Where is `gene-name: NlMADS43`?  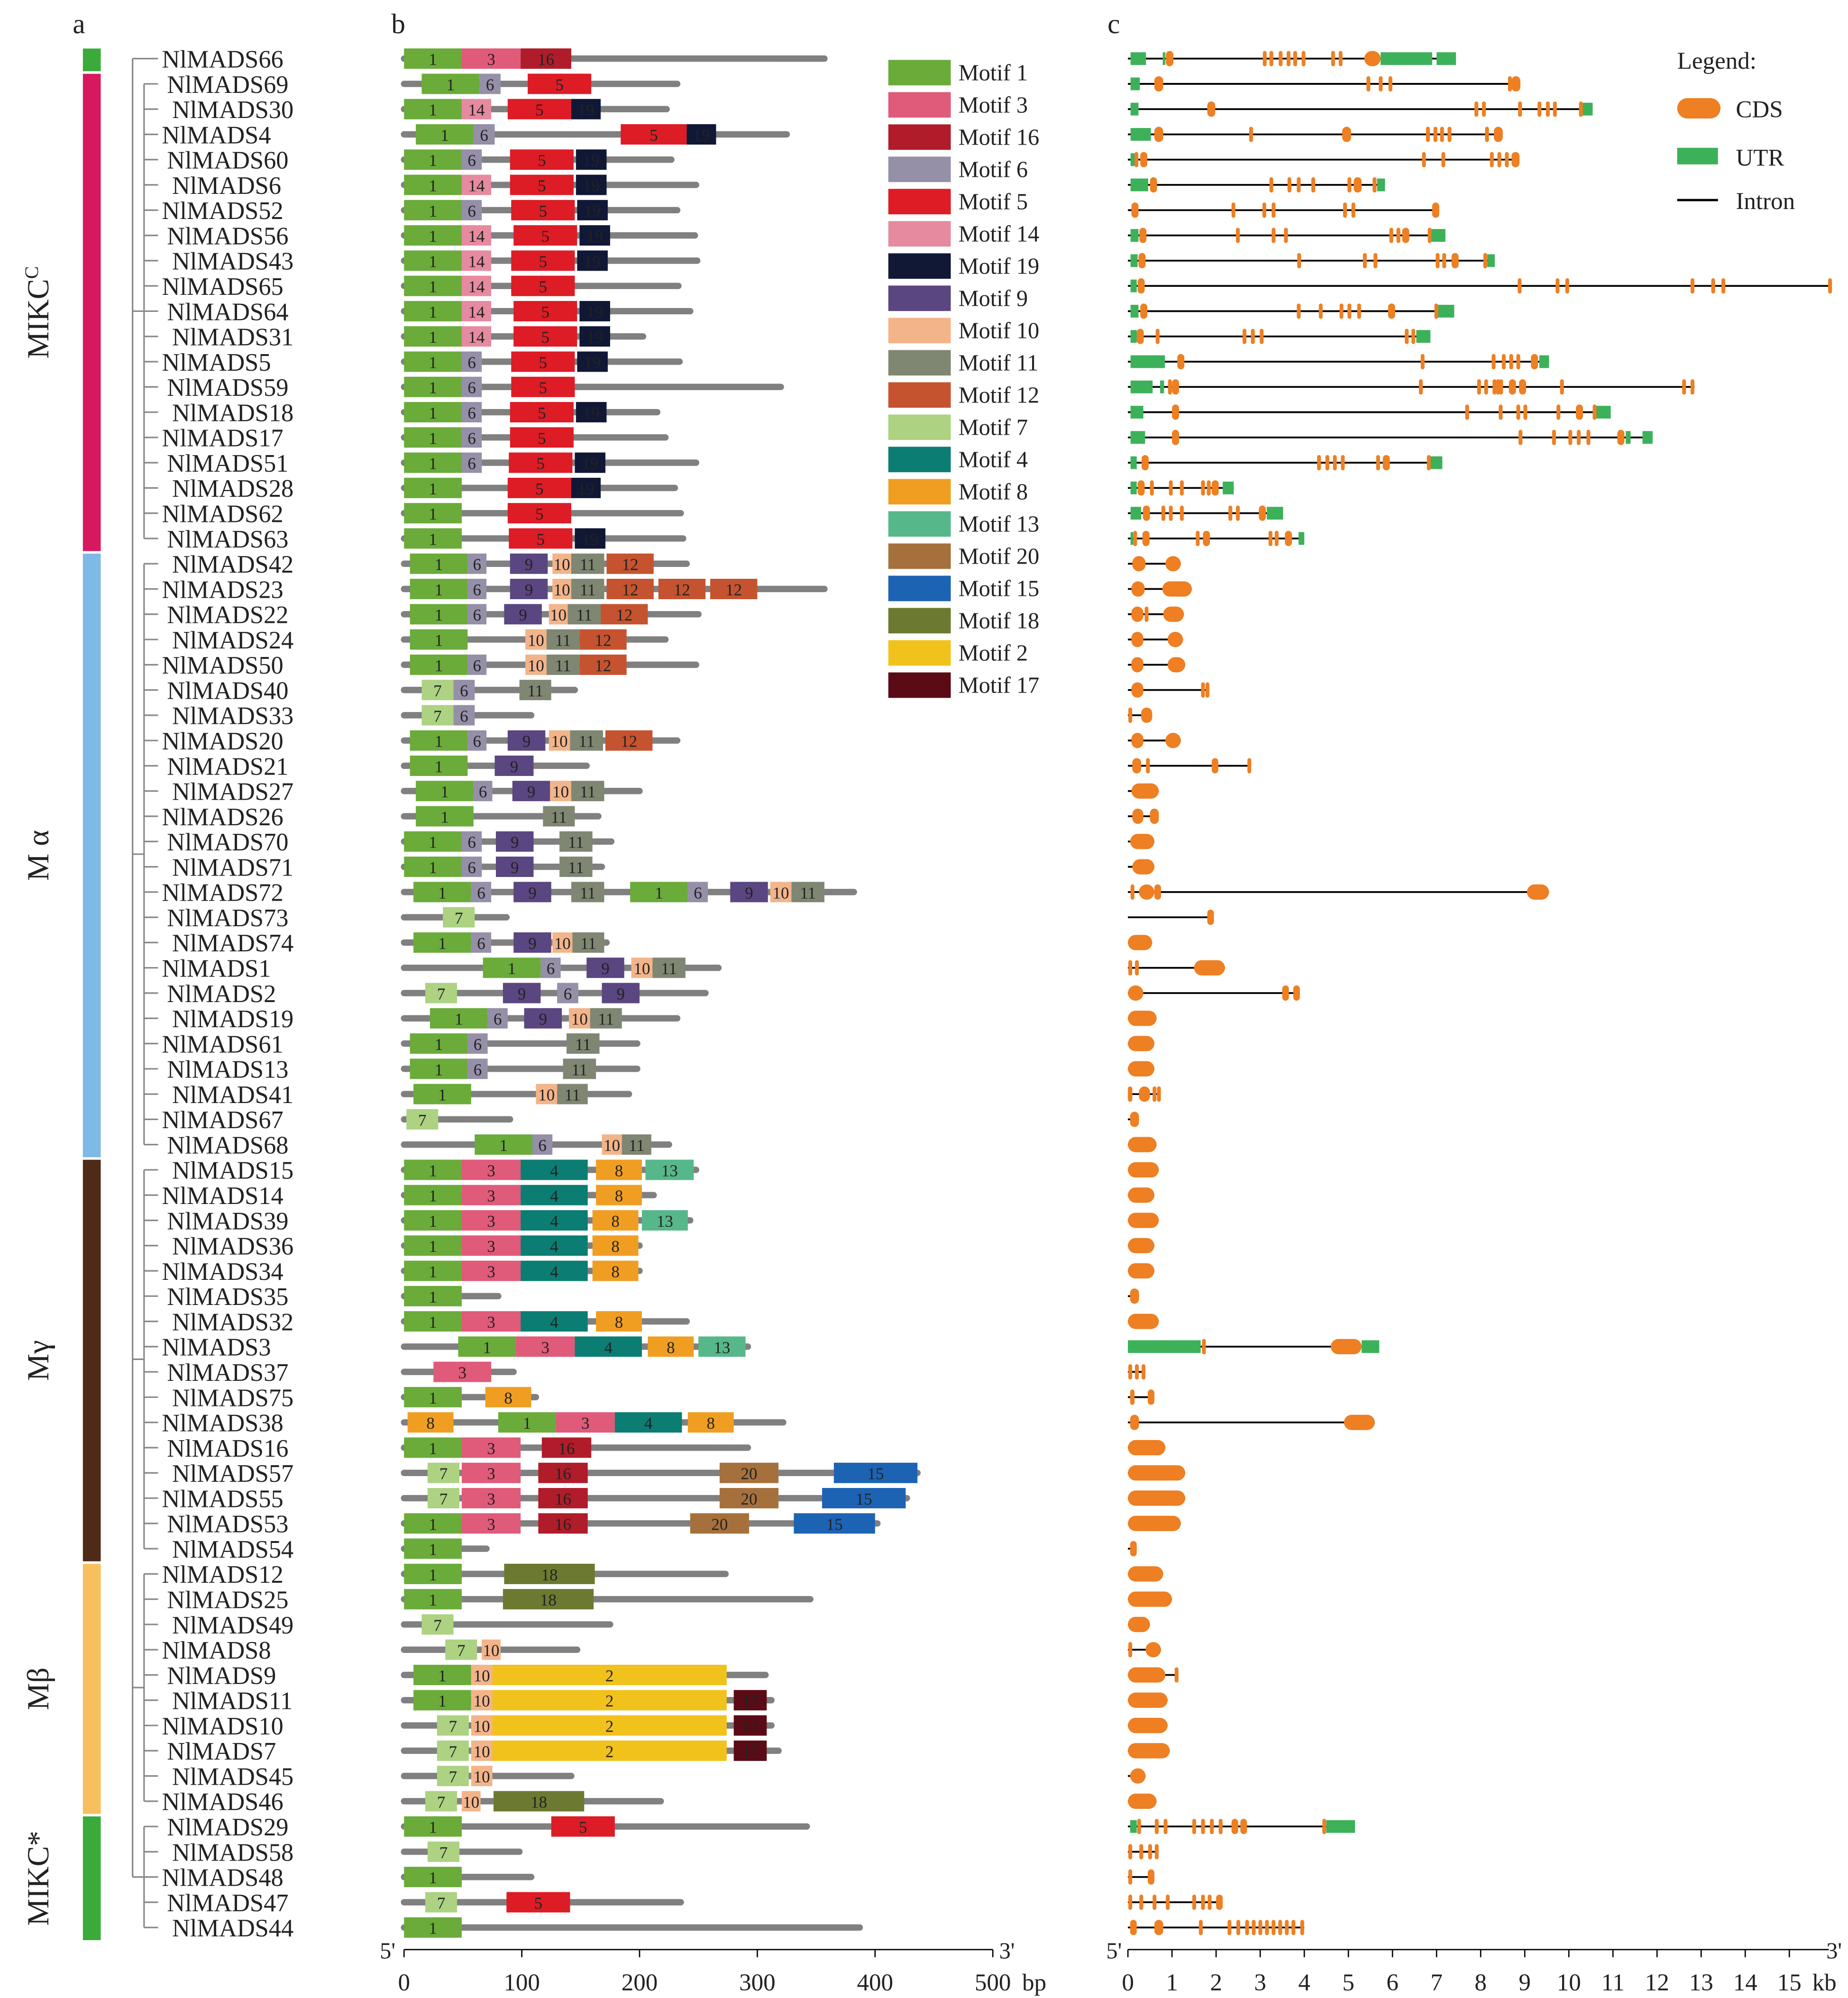
gene-name: NlMADS43 is located at coordinates (232, 261).